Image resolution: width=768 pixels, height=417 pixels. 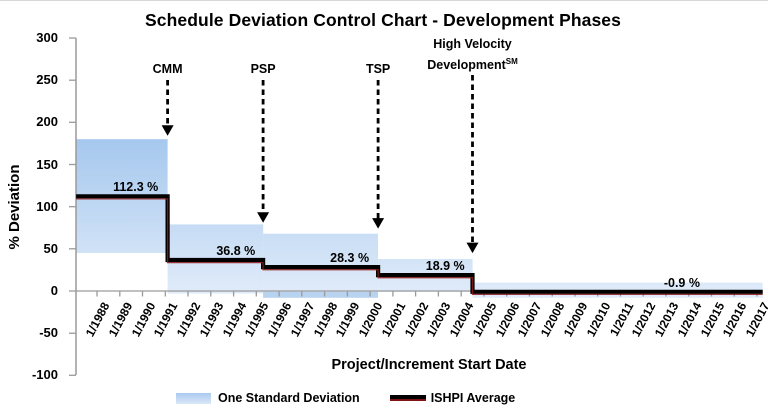 I want to click on y-tick-label: 0, so click(x=54, y=290).